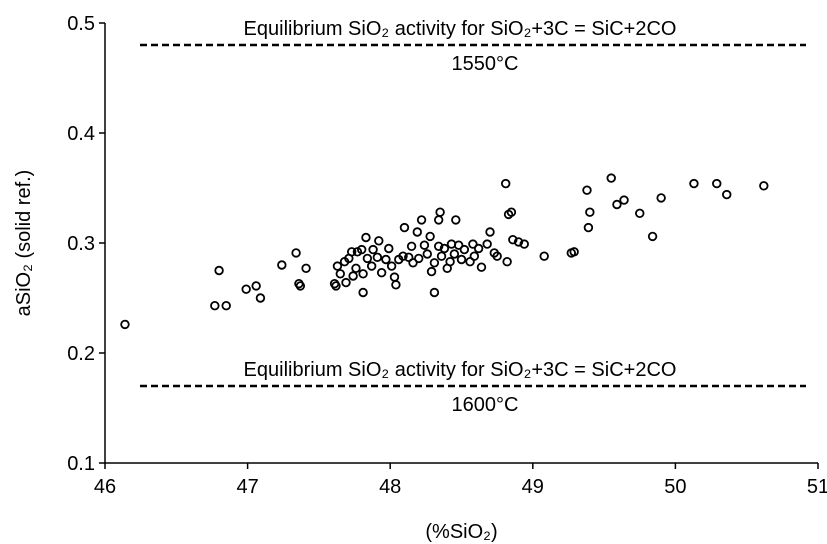  Describe the element at coordinates (81, 464) in the screenshot. I see `y-tick-label: 0.1` at that location.